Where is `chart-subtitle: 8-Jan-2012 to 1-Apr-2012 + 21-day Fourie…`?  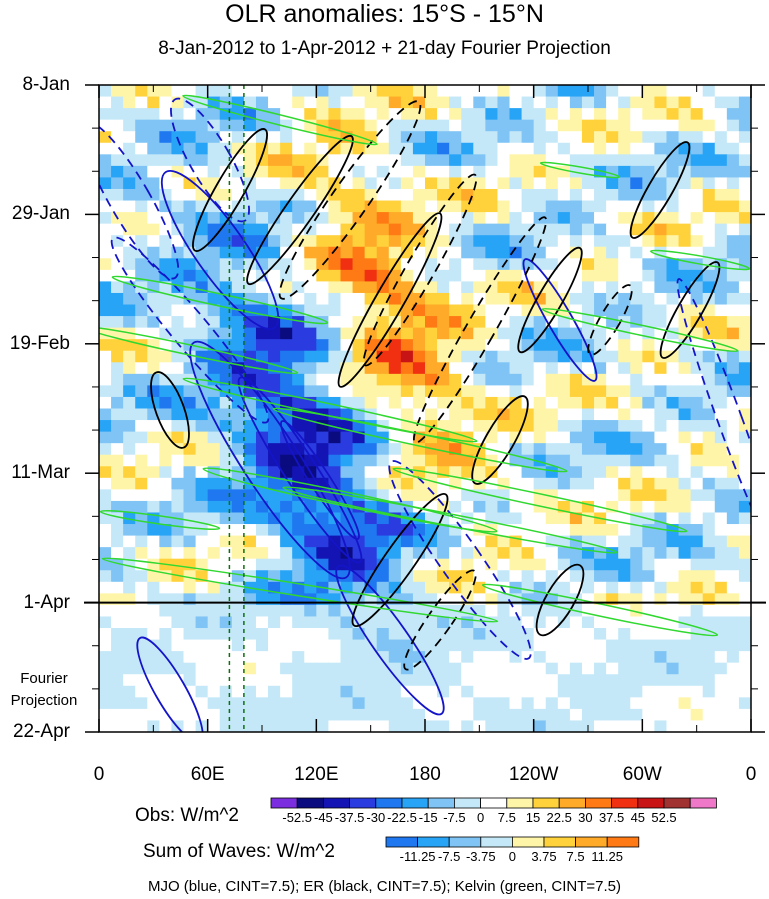 chart-subtitle: 8-Jan-2012 to 1-Apr-2012 + 21-day Fourie… is located at coordinates (384, 48).